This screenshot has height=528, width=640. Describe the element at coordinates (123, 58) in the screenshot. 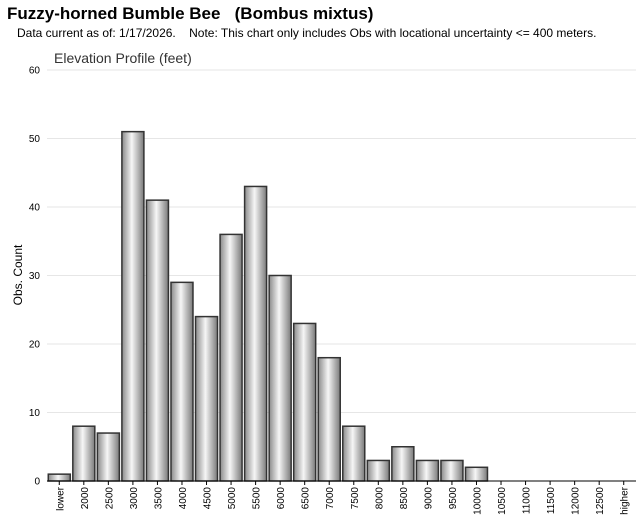

I see `chart-title: Elevation Profile (feet)` at that location.